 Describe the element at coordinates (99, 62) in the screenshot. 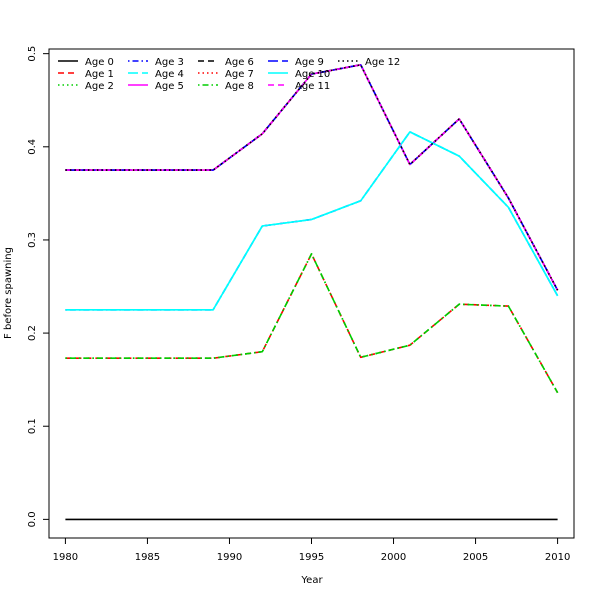

I see `legend-label: Age 0` at that location.